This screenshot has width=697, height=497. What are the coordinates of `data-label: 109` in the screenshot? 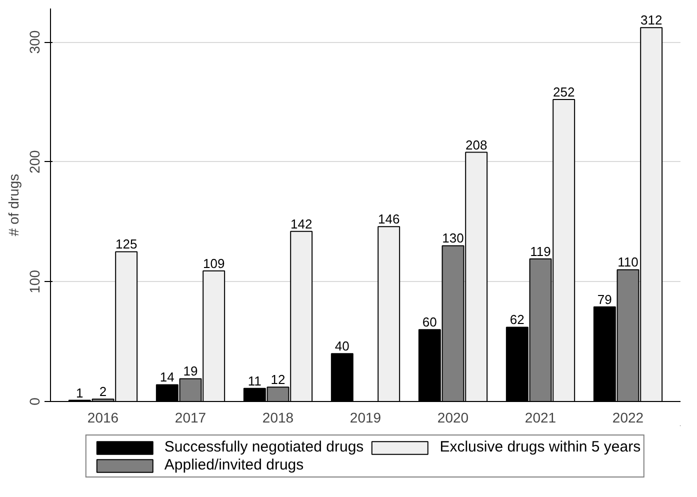 It's located at (213, 263).